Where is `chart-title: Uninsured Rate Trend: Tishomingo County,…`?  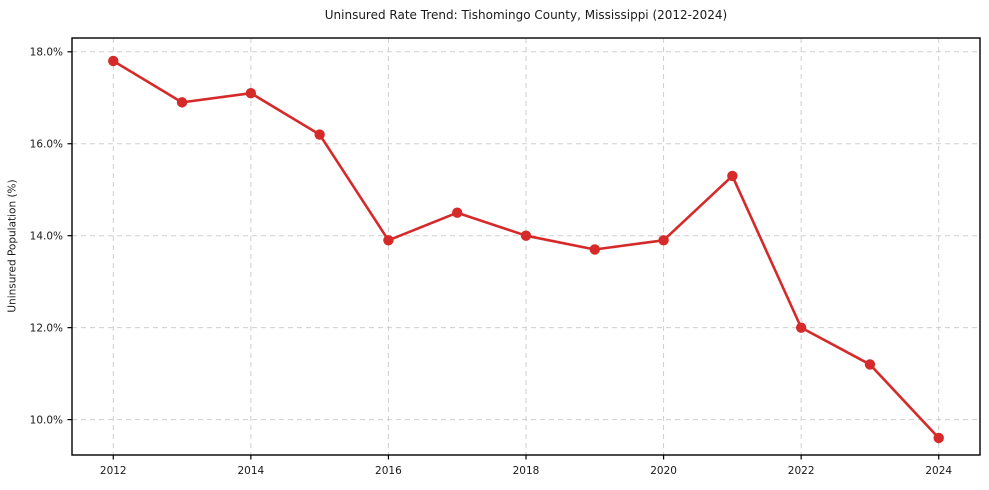 chart-title: Uninsured Rate Trend: Tishomingo County,… is located at coordinates (526, 15).